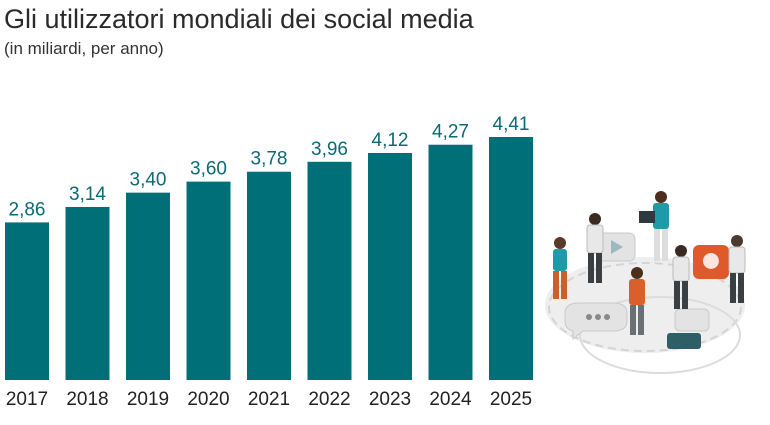 Image resolution: width=770 pixels, height=425 pixels. Describe the element at coordinates (645, 282) in the screenshot. I see `people-social-media-icon` at that location.